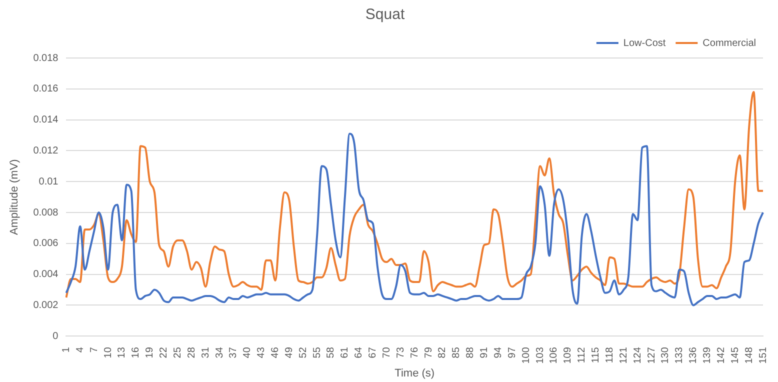  What do you see at coordinates (359, 352) in the screenshot?
I see `x-tick-label: 64` at bounding box center [359, 352].